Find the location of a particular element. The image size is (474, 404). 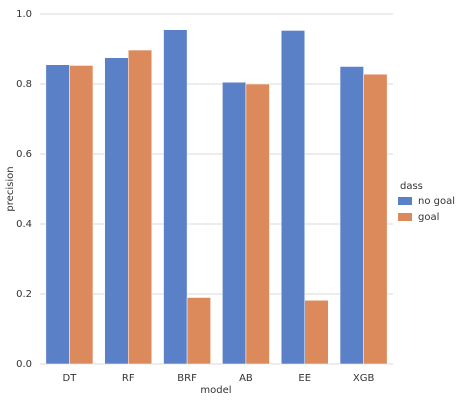

x-tick-label: DT is located at coordinates (70, 378).